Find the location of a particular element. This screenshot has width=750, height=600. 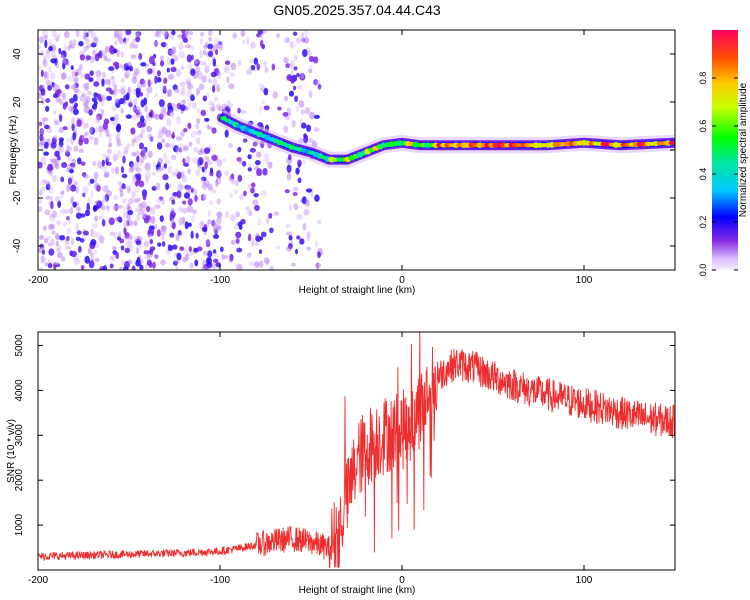

colorbar-tick-label: 0.4 is located at coordinates (703, 174).